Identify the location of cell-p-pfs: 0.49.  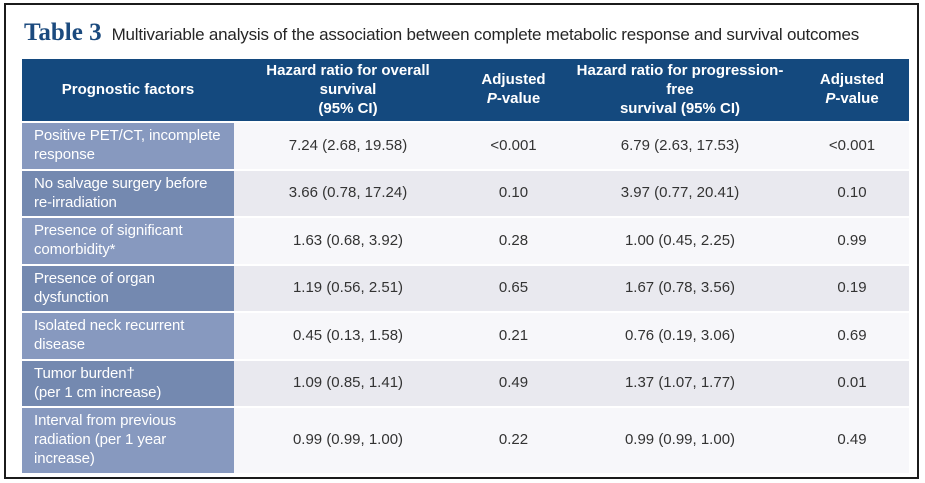
(852, 440).